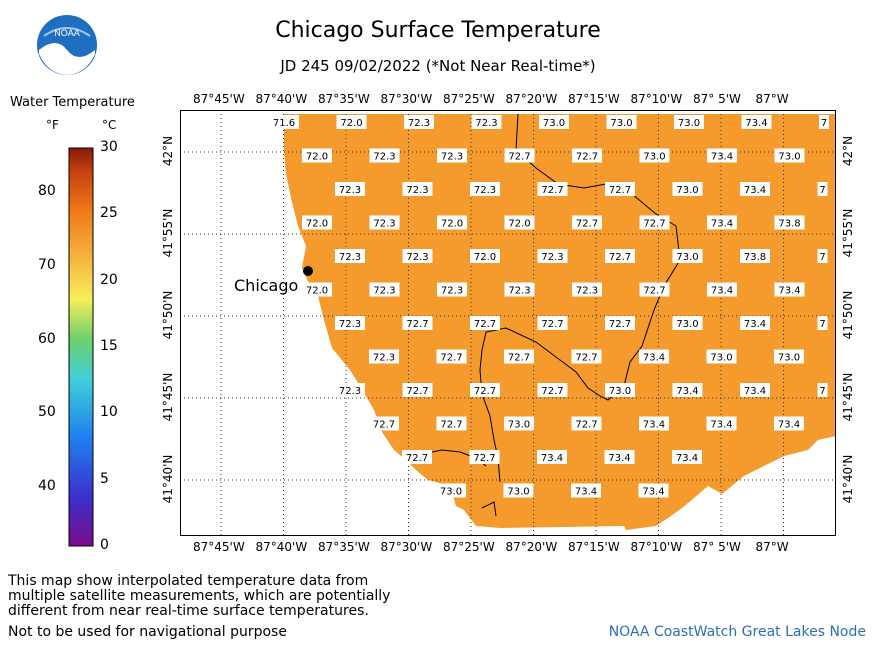 This screenshot has width=876, height=648. Describe the element at coordinates (67, 33) in the screenshot. I see `logo-text: NOAA` at that location.